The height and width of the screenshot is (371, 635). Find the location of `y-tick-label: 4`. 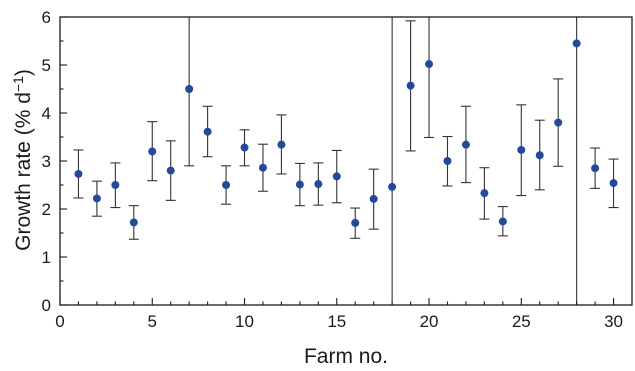

y-tick-label: 4 is located at coordinates (46, 113).